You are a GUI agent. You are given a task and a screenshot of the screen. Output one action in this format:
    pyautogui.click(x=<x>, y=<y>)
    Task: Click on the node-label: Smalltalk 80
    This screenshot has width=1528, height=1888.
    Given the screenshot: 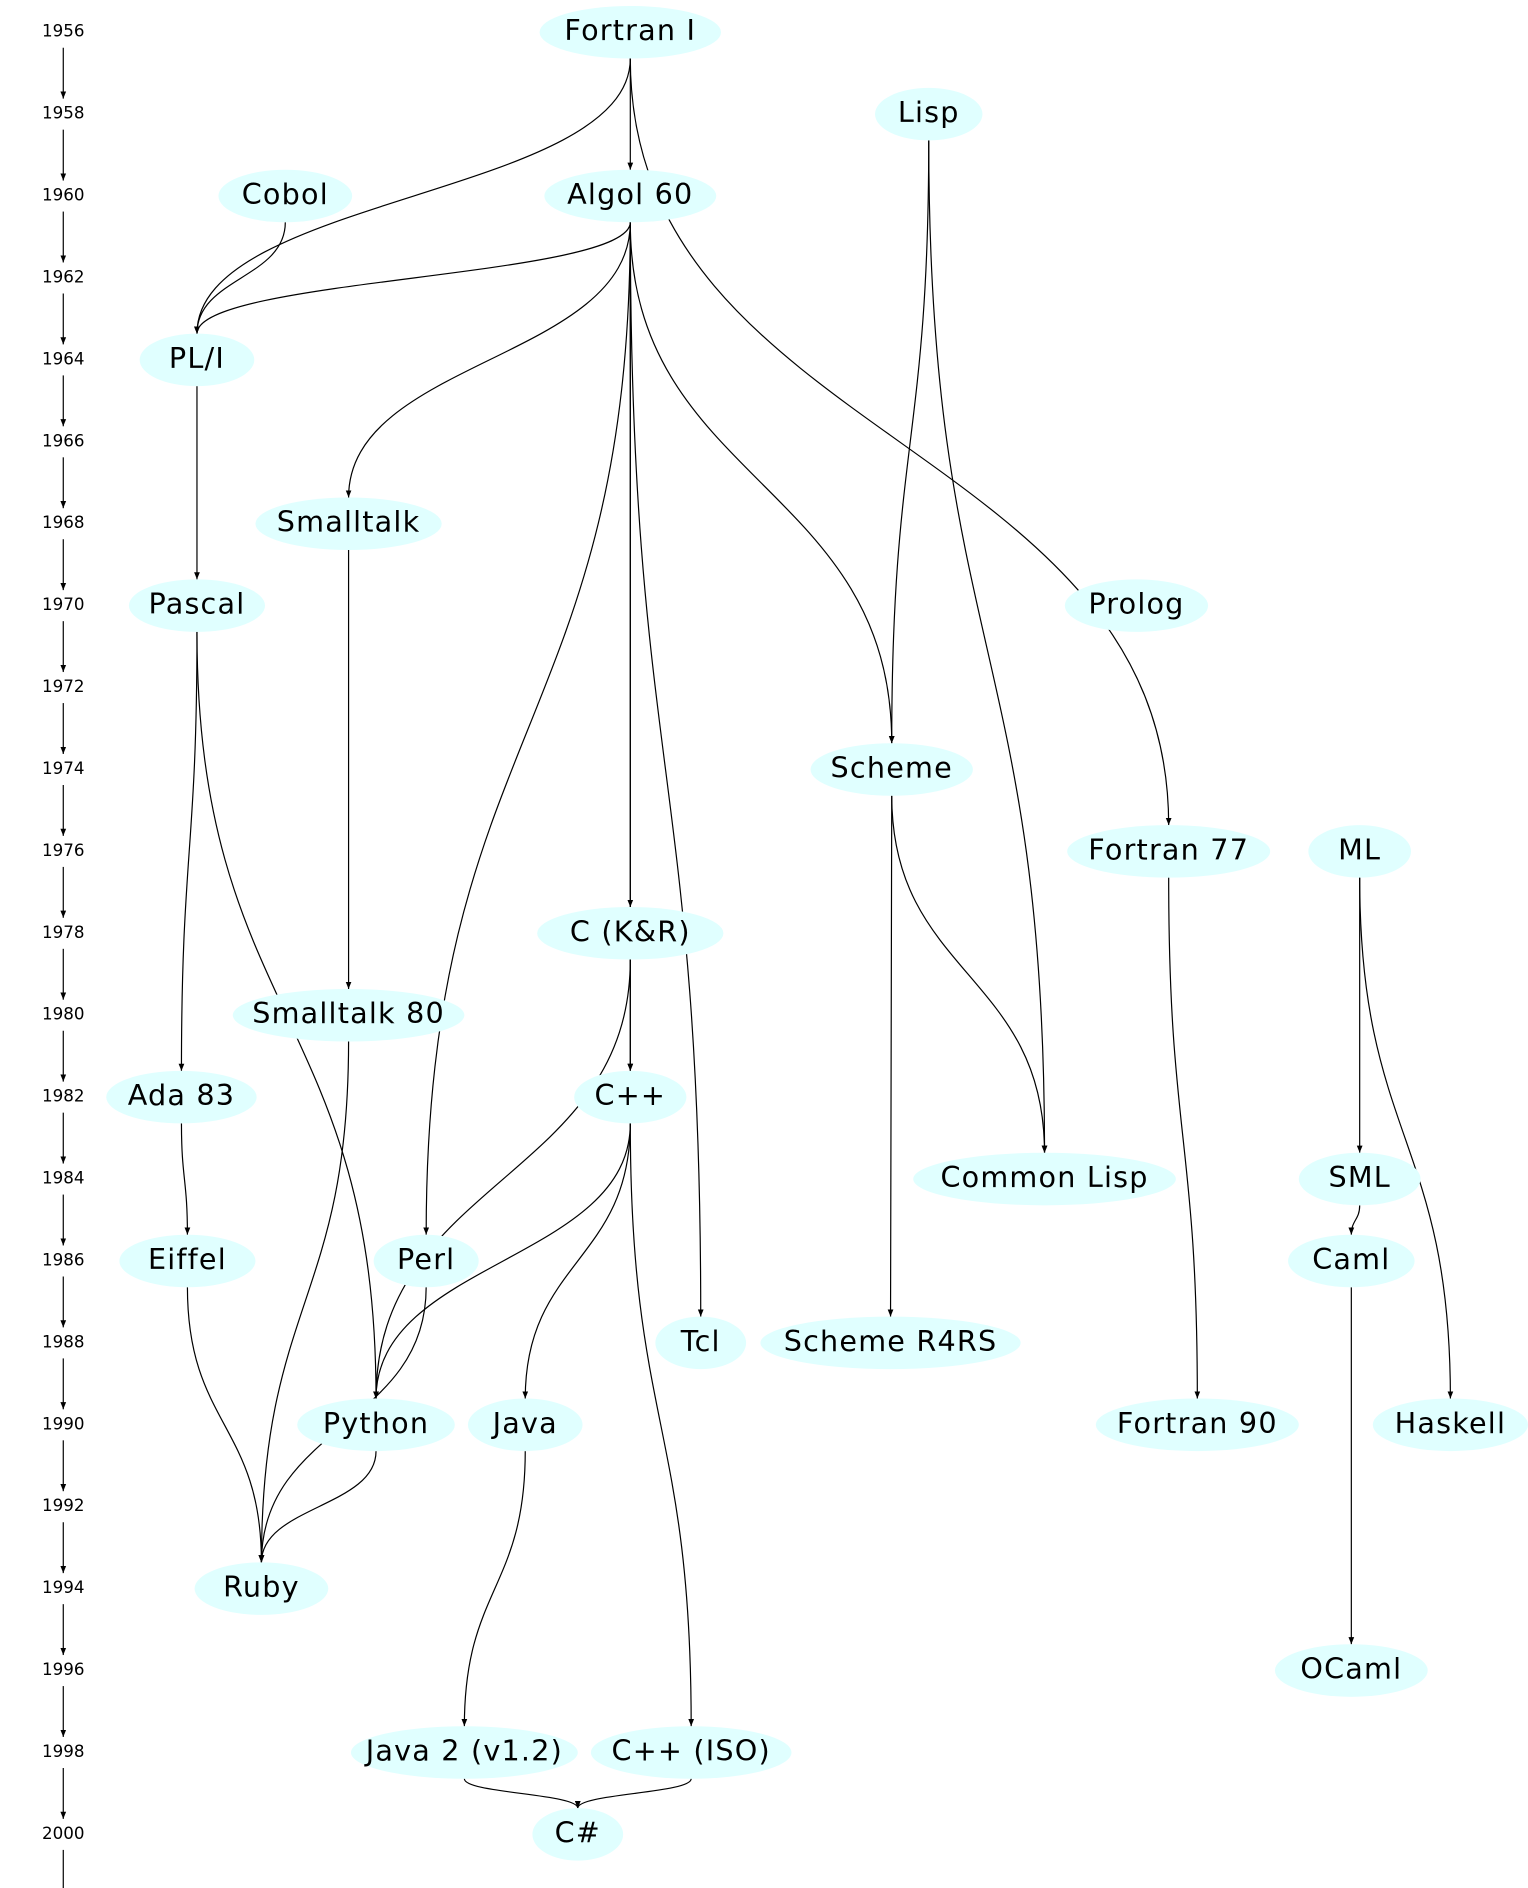 What is the action you would take?
    pyautogui.click(x=348, y=1013)
    